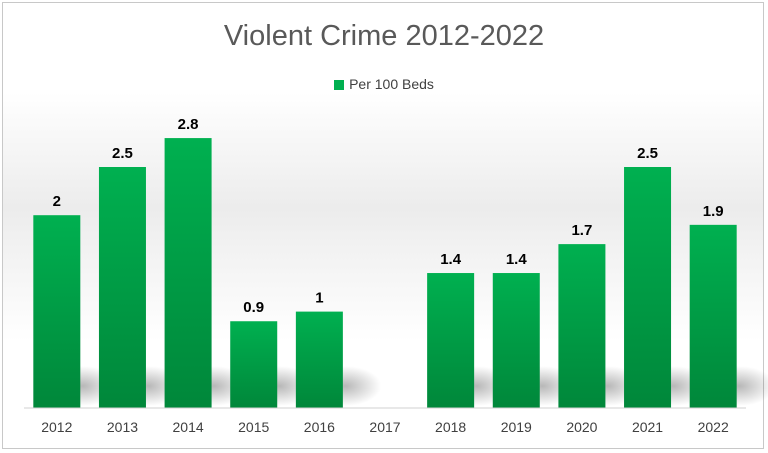 The width and height of the screenshot is (768, 453). What do you see at coordinates (122, 427) in the screenshot?
I see `x-tick-label: 2013` at bounding box center [122, 427].